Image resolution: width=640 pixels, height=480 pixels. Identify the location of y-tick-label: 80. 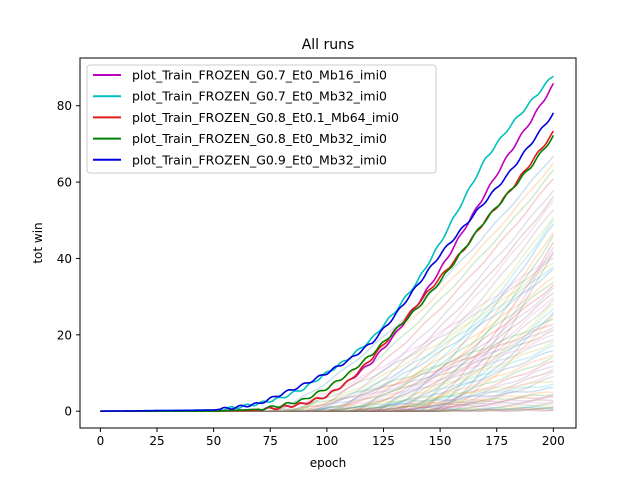
(64, 106).